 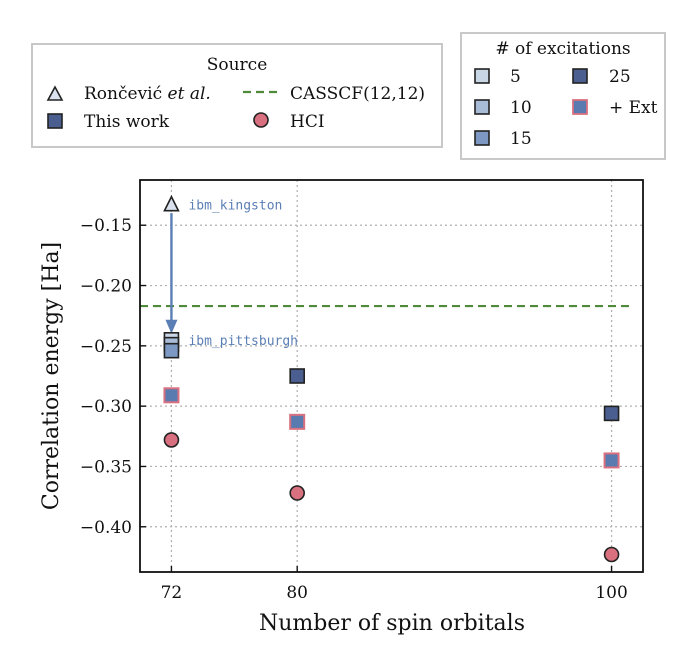 What do you see at coordinates (620, 77) in the screenshot?
I see `legend-exc-25-label: 25` at bounding box center [620, 77].